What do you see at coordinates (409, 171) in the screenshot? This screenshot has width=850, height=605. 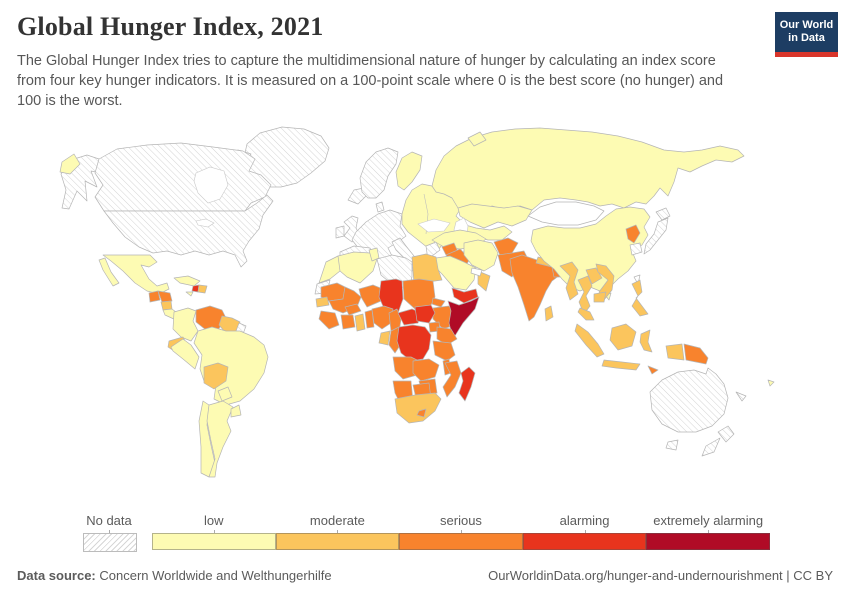 I see `country-finland` at bounding box center [409, 171].